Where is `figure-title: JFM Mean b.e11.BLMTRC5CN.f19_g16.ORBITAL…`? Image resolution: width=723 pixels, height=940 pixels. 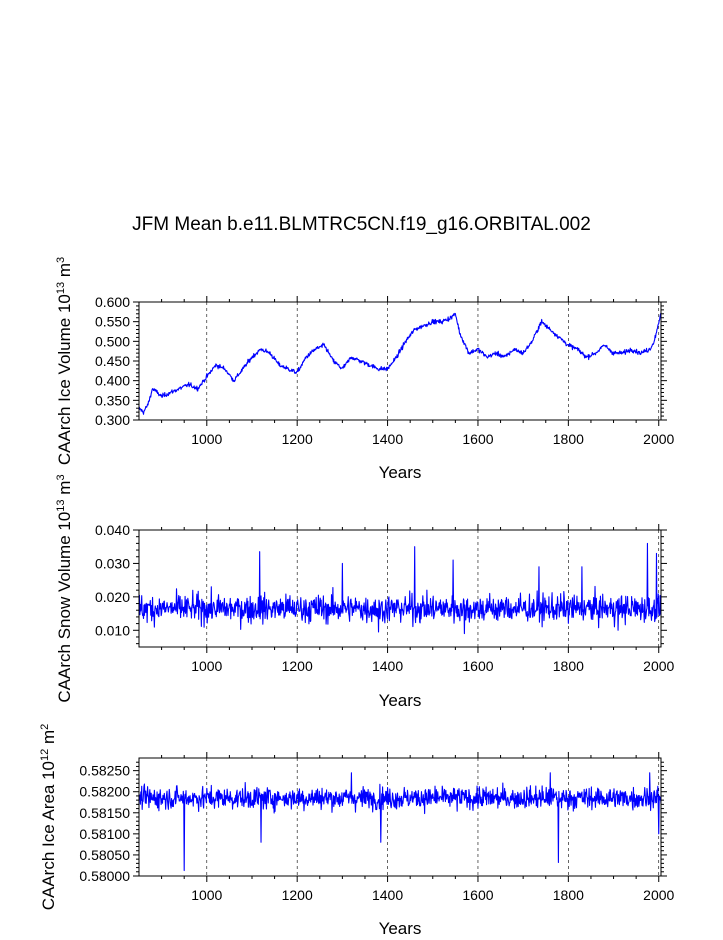
figure-title: JFM Mean b.e11.BLMTRC5CN.f19_g16.ORBITAL… is located at coordinates (361, 224).